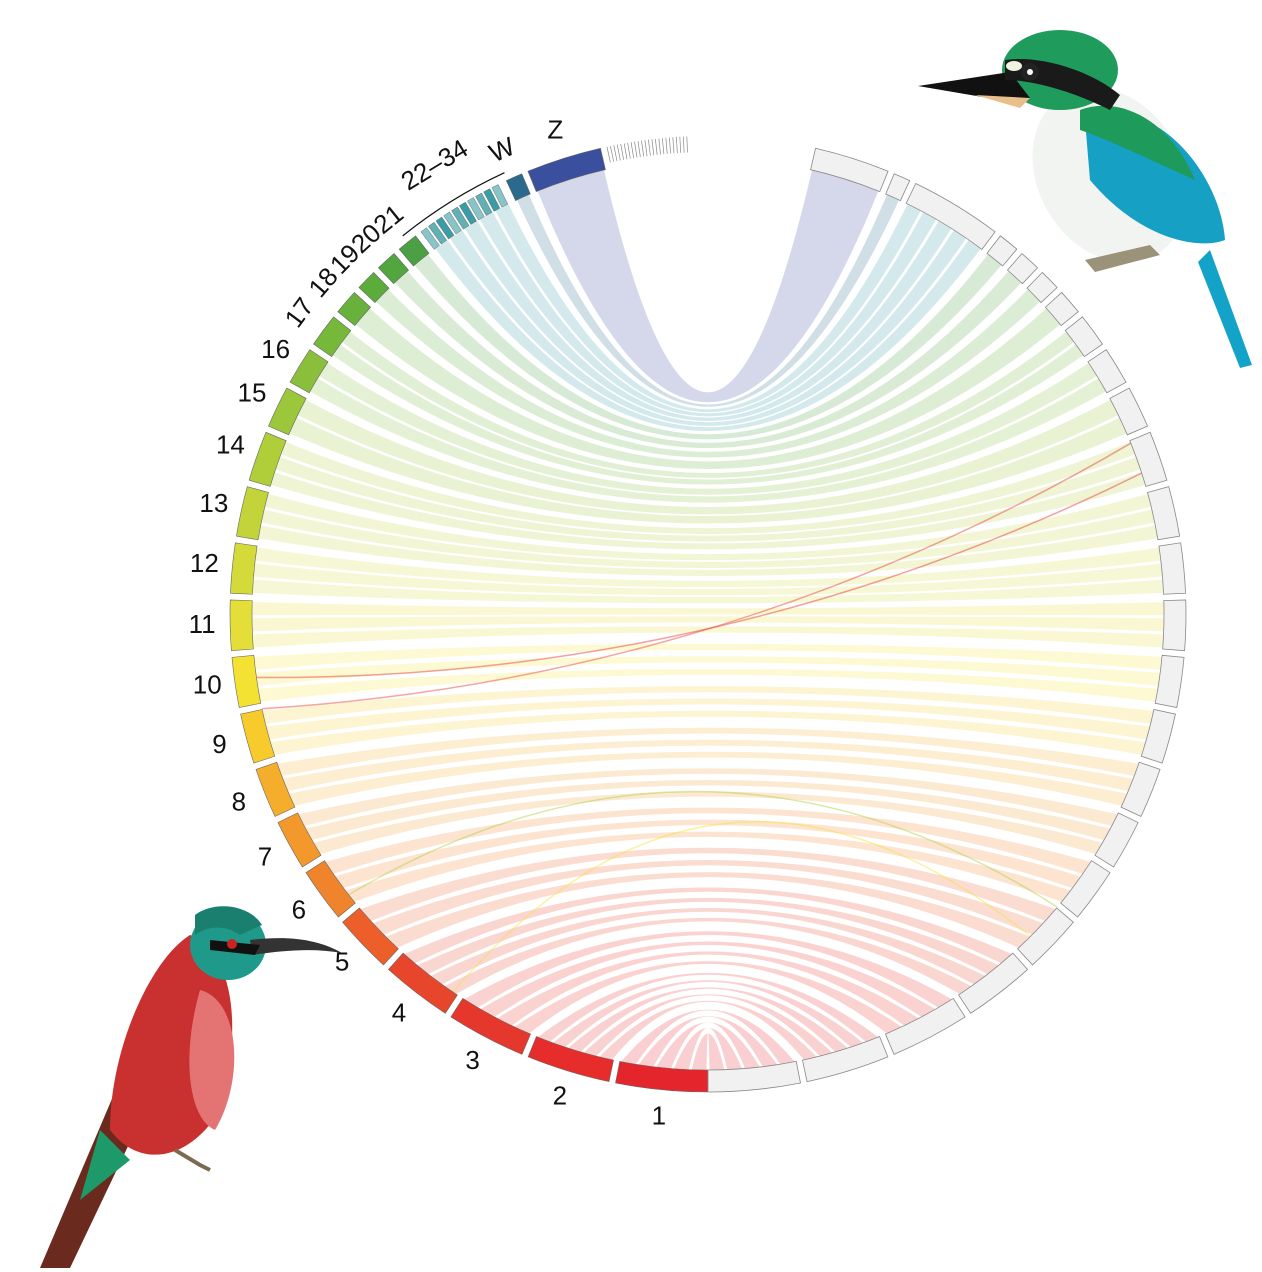 Image resolution: width=1262 pixels, height=1272 pixels. What do you see at coordinates (298, 312) in the screenshot?
I see `chromosome-label: 17` at bounding box center [298, 312].